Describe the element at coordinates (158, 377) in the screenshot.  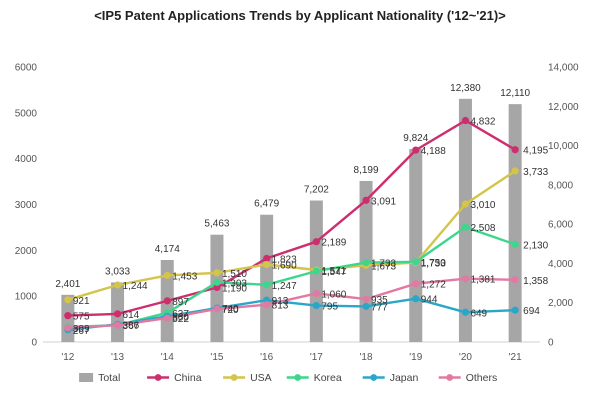
I see `legend-marker-china` at that location.